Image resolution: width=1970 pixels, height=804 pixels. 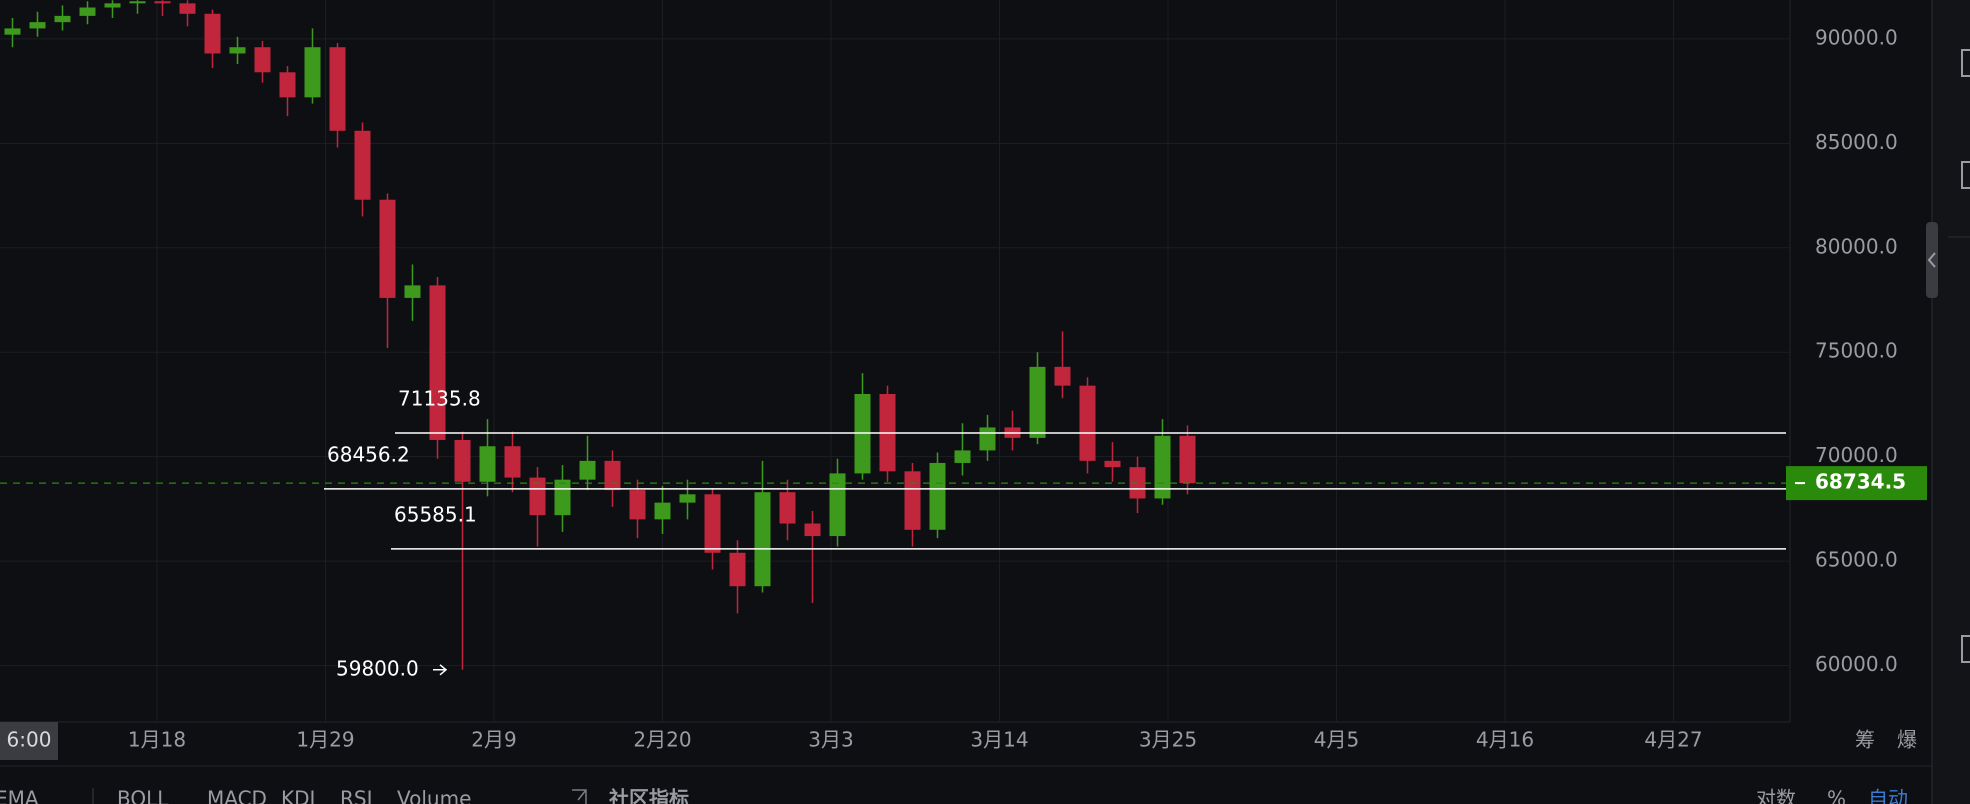 What do you see at coordinates (1856, 455) in the screenshot?
I see `y-tick-label: 70000.0` at bounding box center [1856, 455].